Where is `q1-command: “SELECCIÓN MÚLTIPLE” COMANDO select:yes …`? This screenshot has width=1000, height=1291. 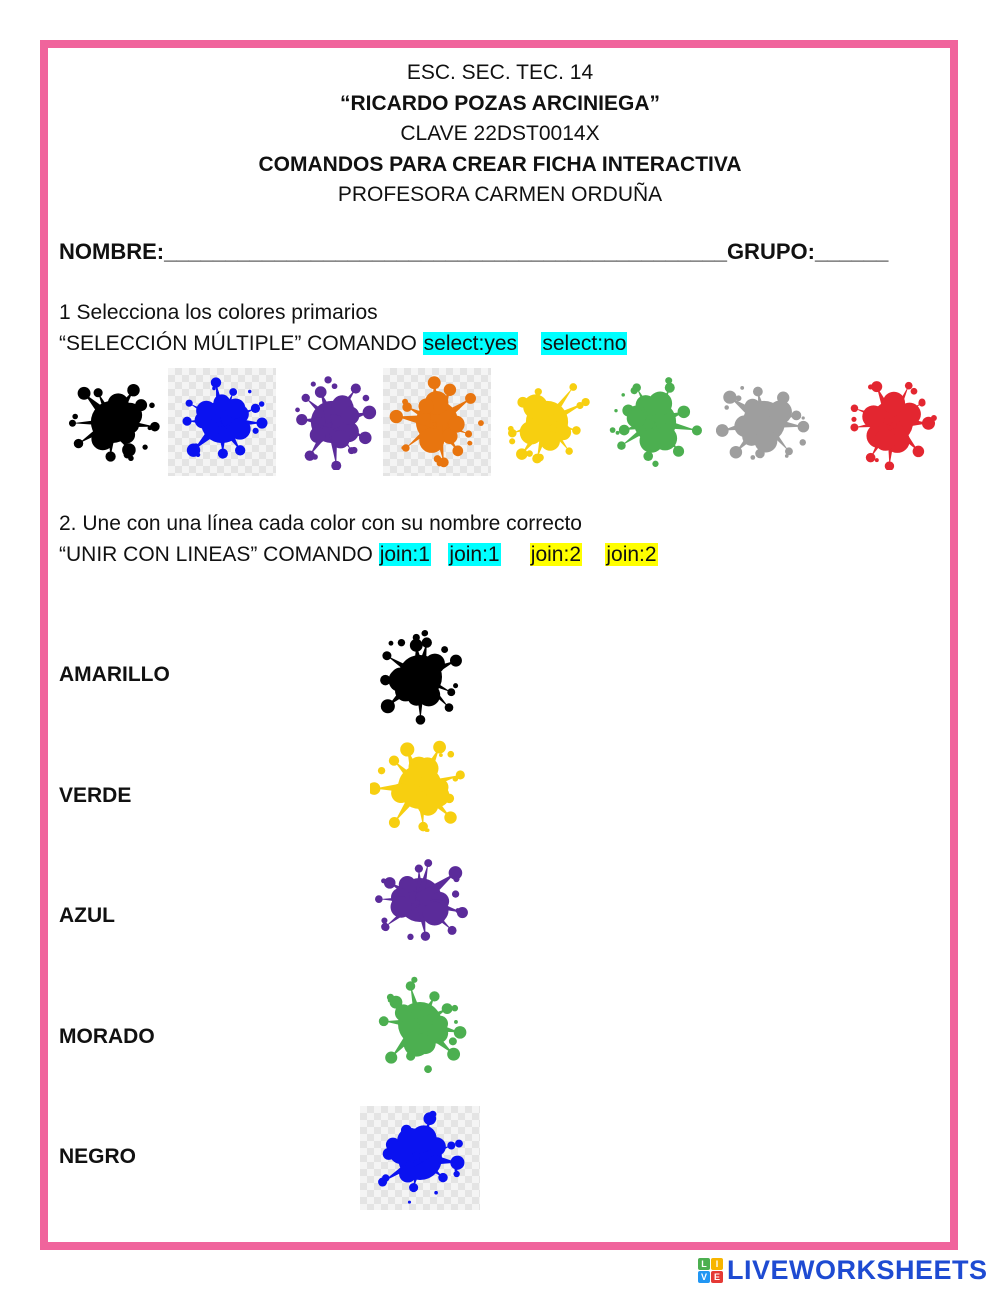 q1-command: “SELECCIÓN MÚLTIPLE” COMANDO select:yes … is located at coordinates (343, 343).